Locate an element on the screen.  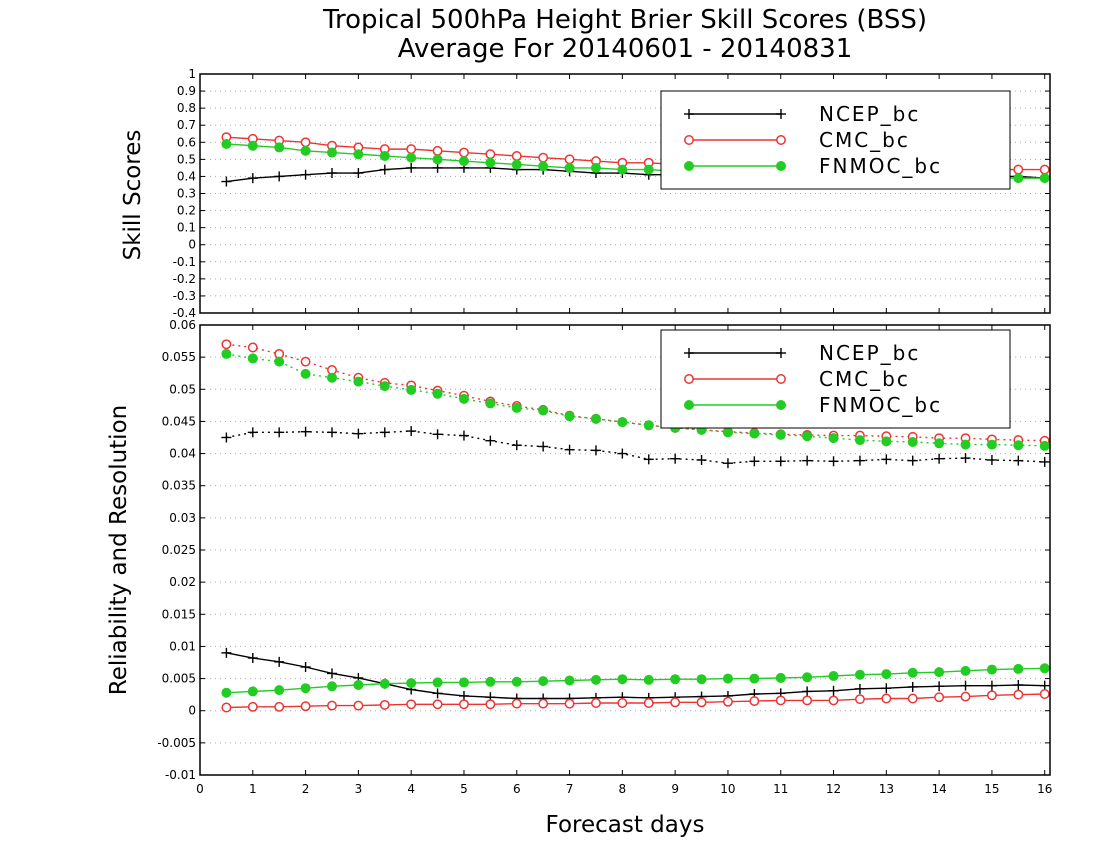
y-tick-label: 0.045 is located at coordinates (179, 421).